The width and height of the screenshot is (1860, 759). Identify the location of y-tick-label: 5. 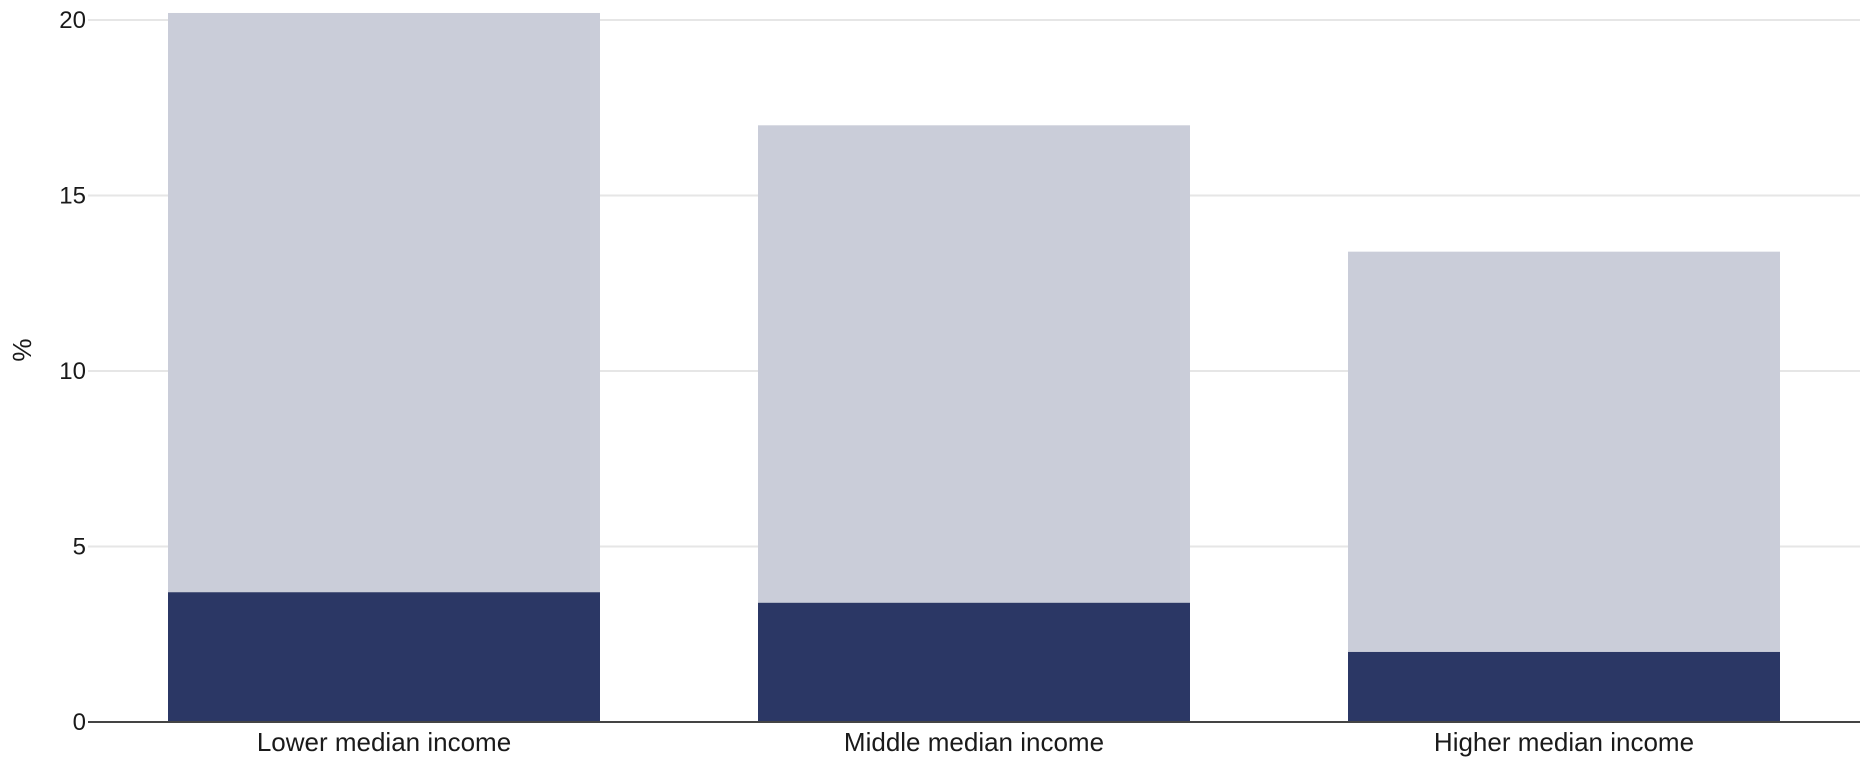
(79, 547).